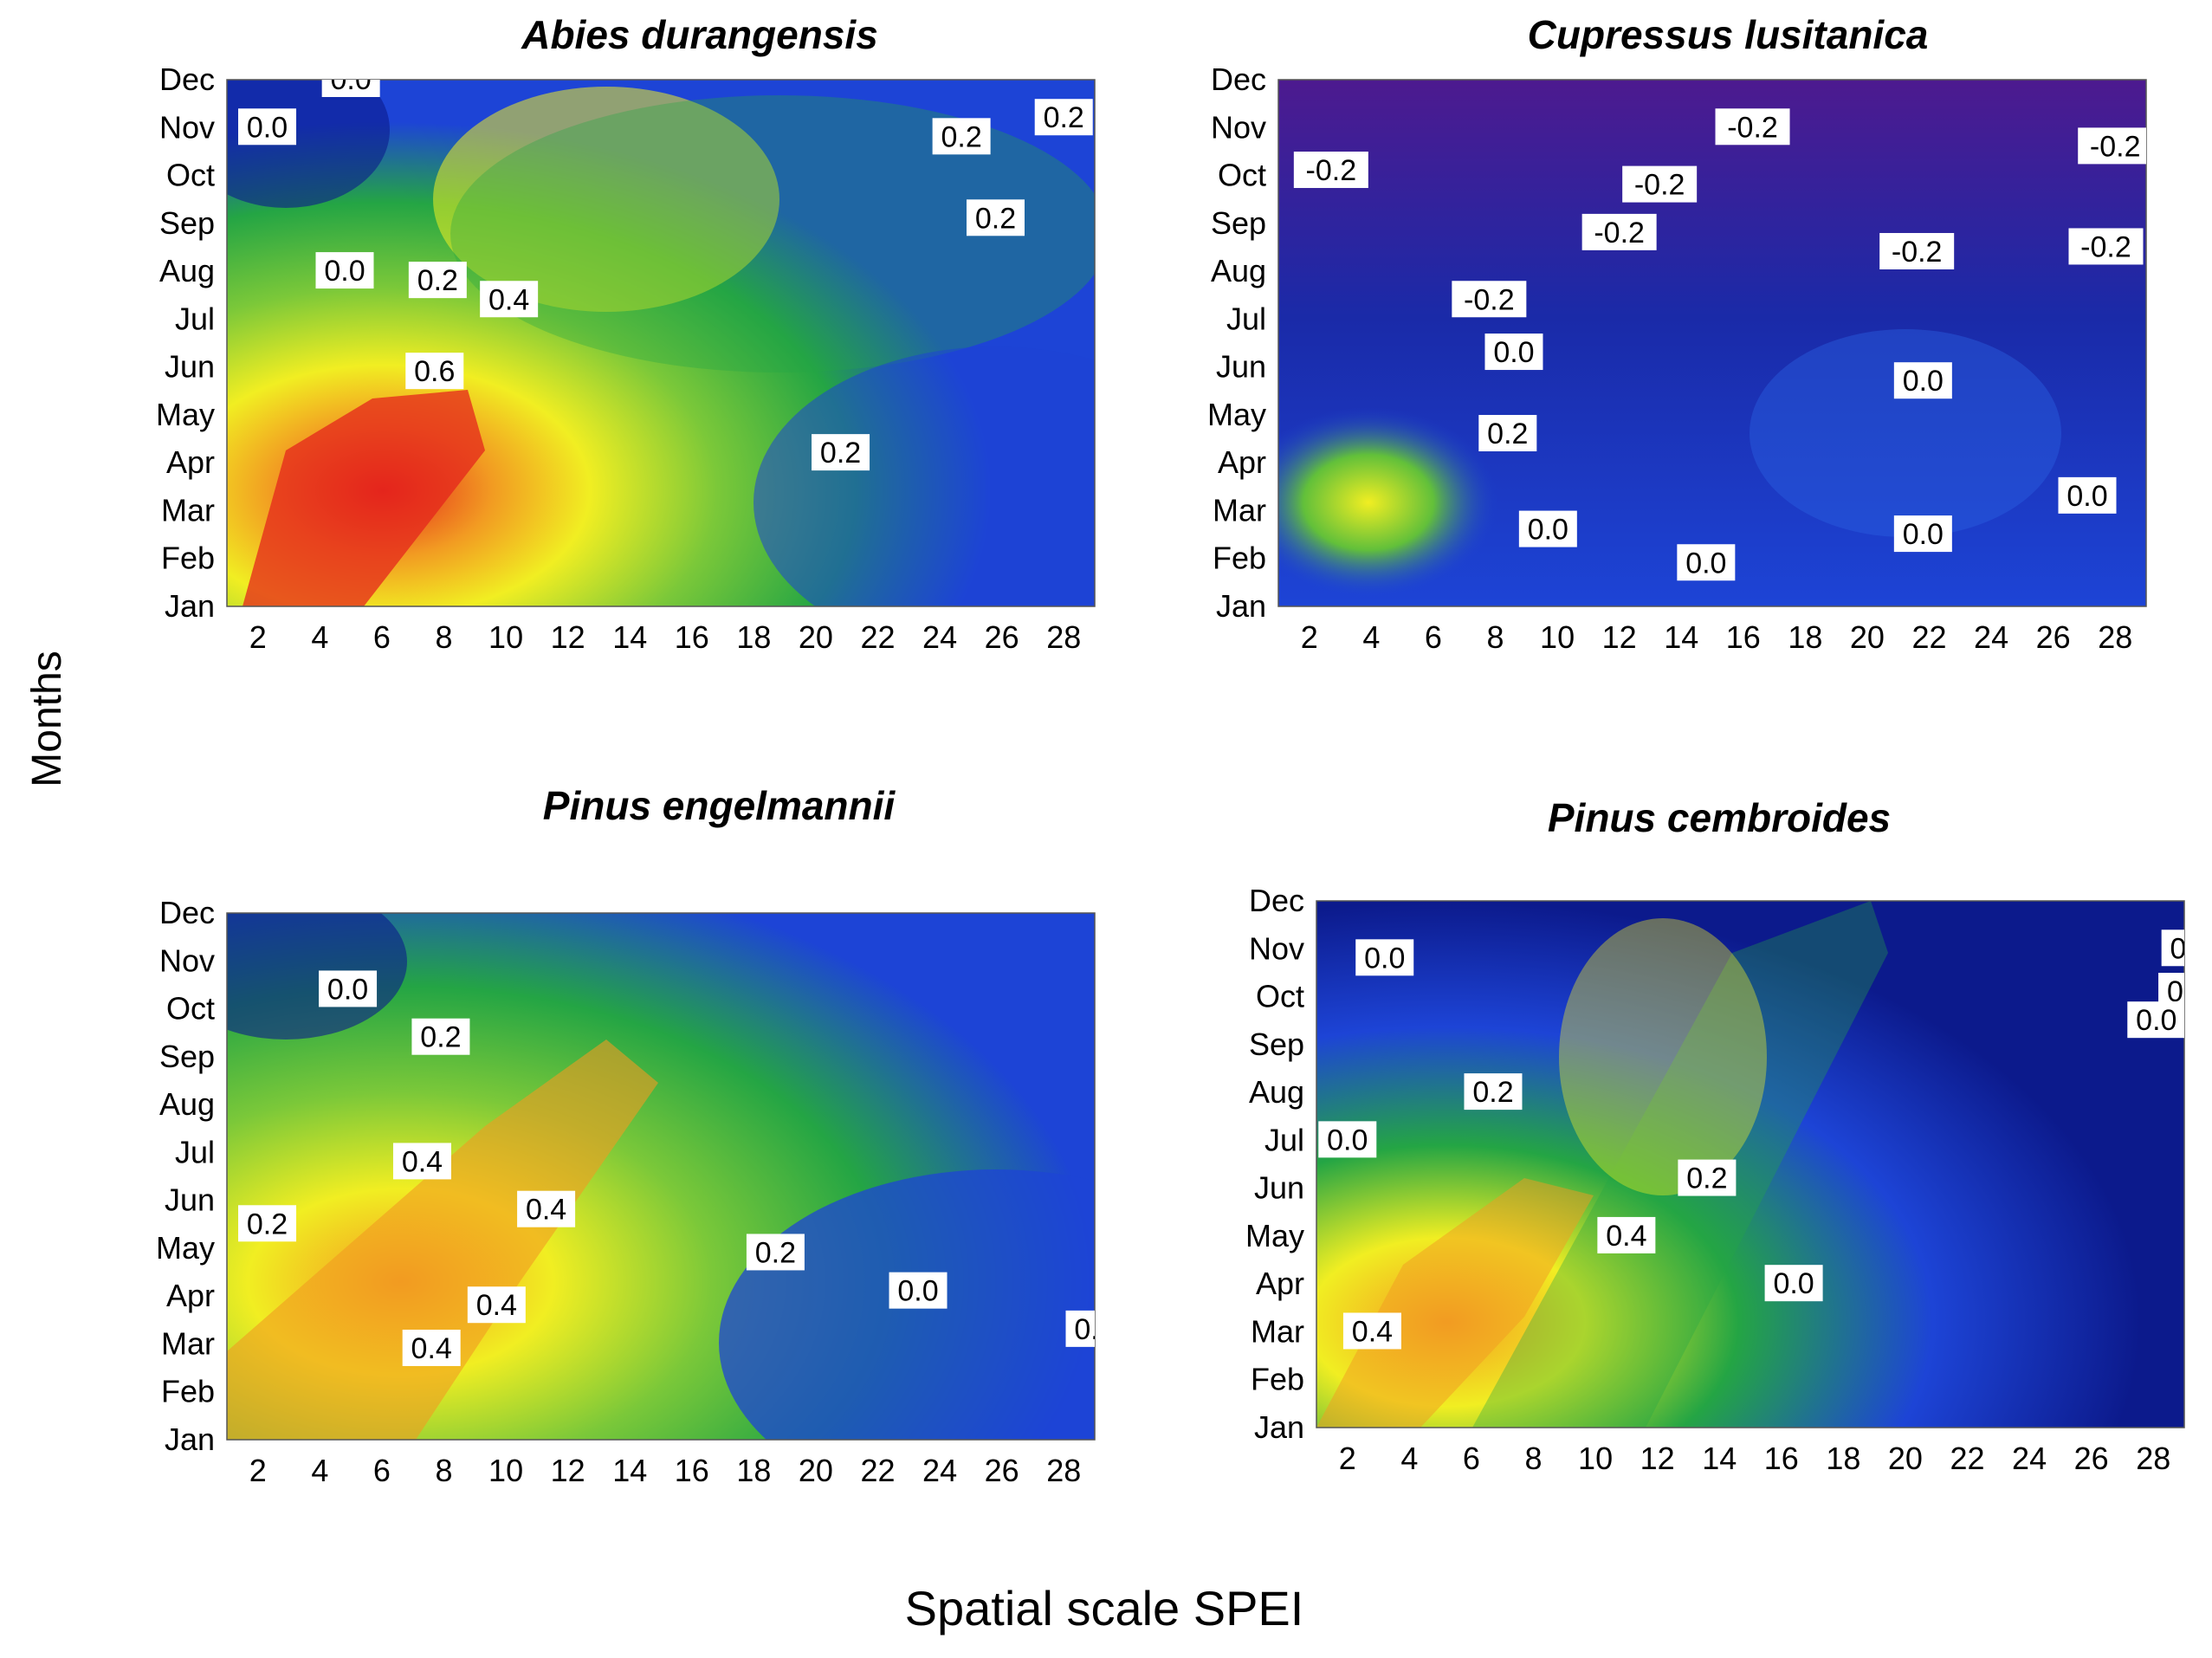 The width and height of the screenshot is (2212, 1658). I want to click on y-tick-label: Dec, so click(187, 913).